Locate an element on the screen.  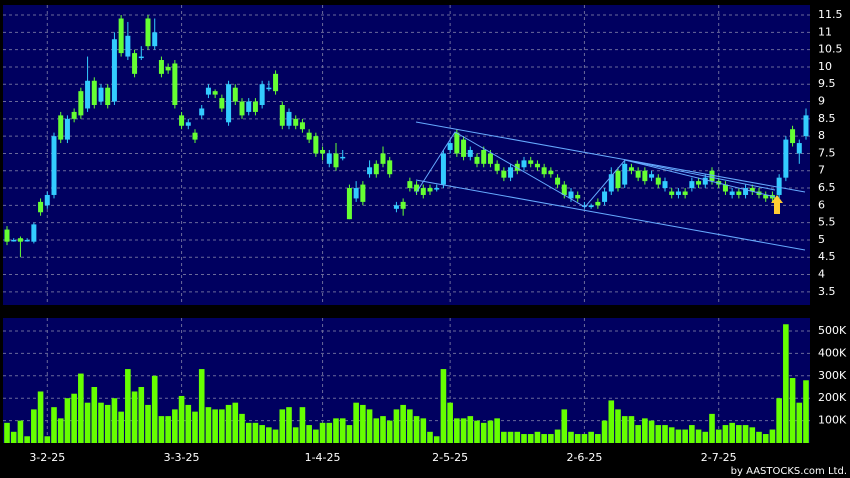
y-tick-label: 10.5 is located at coordinates (830, 49).